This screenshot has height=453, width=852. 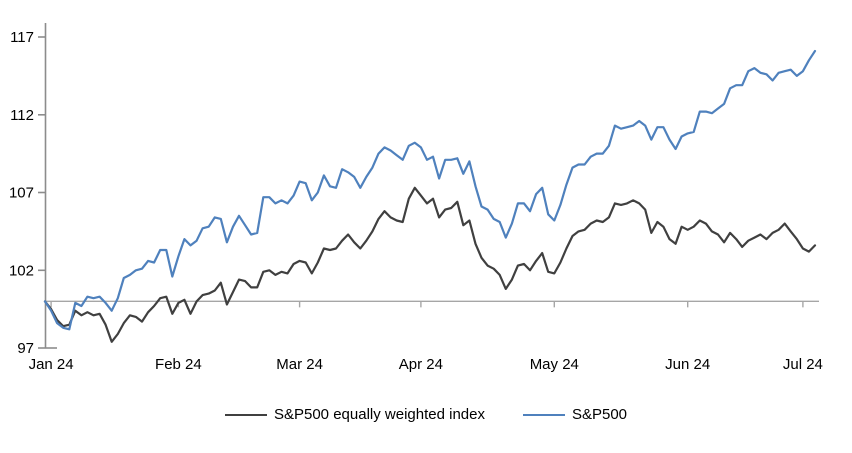 What do you see at coordinates (687, 364) in the screenshot?
I see `svg-text: Jun 24` at bounding box center [687, 364].